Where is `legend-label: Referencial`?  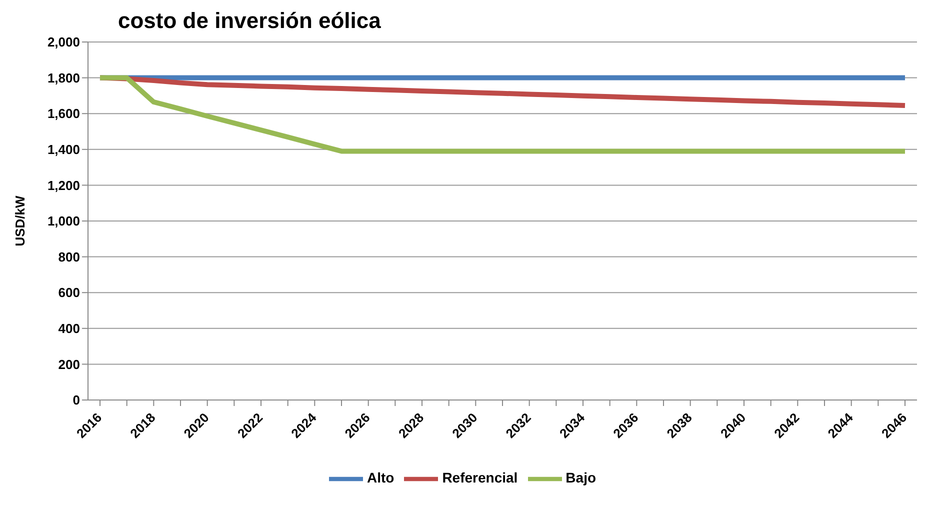
legend-label: Referencial is located at coordinates (480, 478).